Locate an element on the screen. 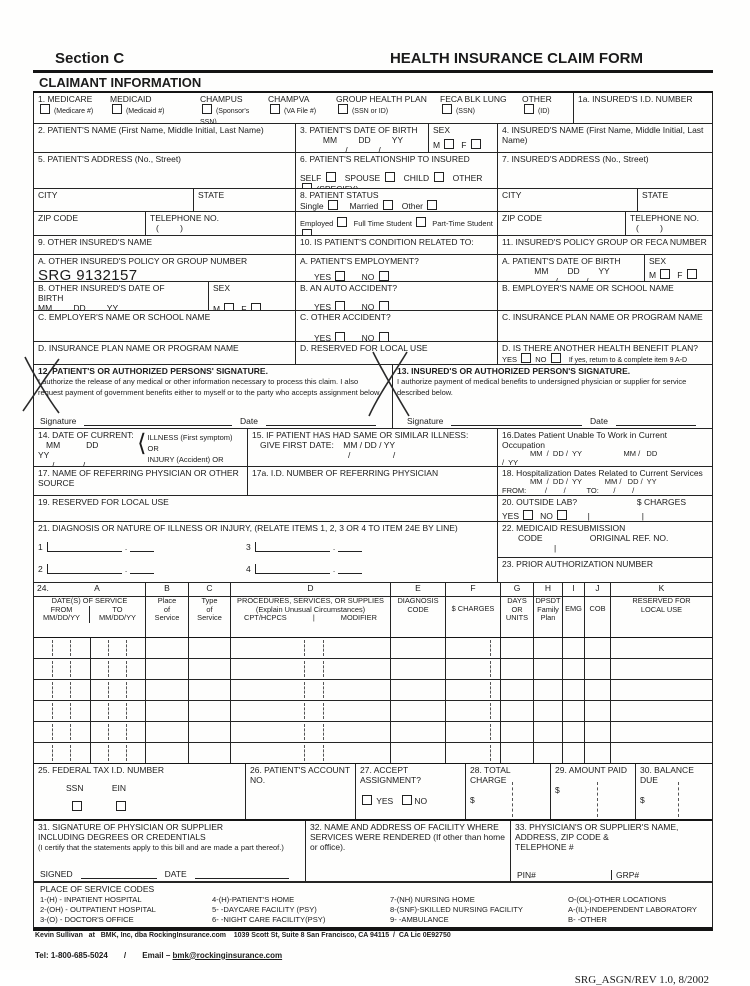  cell-amount-paid: 29. AMOUNT PAID $ is located at coordinates (593, 791).